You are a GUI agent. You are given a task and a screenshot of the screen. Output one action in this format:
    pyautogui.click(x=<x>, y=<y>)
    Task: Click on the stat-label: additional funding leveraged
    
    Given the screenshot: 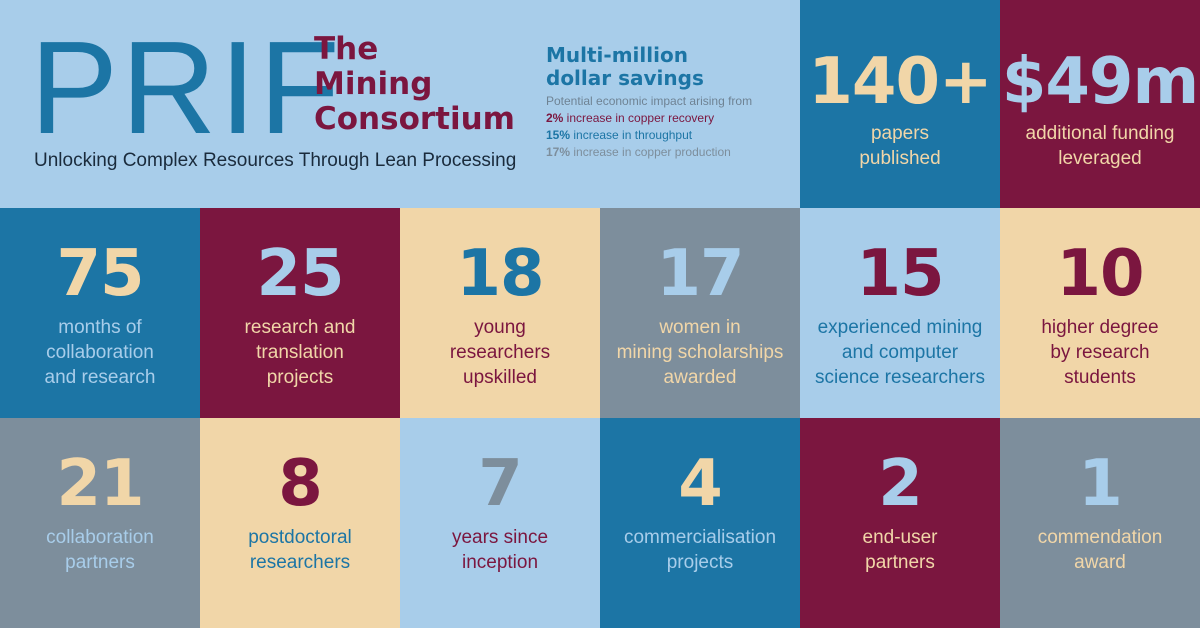 What is the action you would take?
    pyautogui.click(x=1100, y=146)
    